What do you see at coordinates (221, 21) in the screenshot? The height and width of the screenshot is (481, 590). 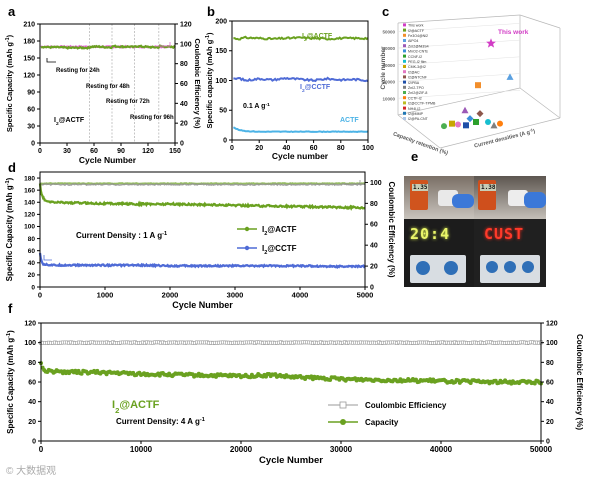 I see `panel-b-y-tick-label: 200` at bounding box center [221, 21].